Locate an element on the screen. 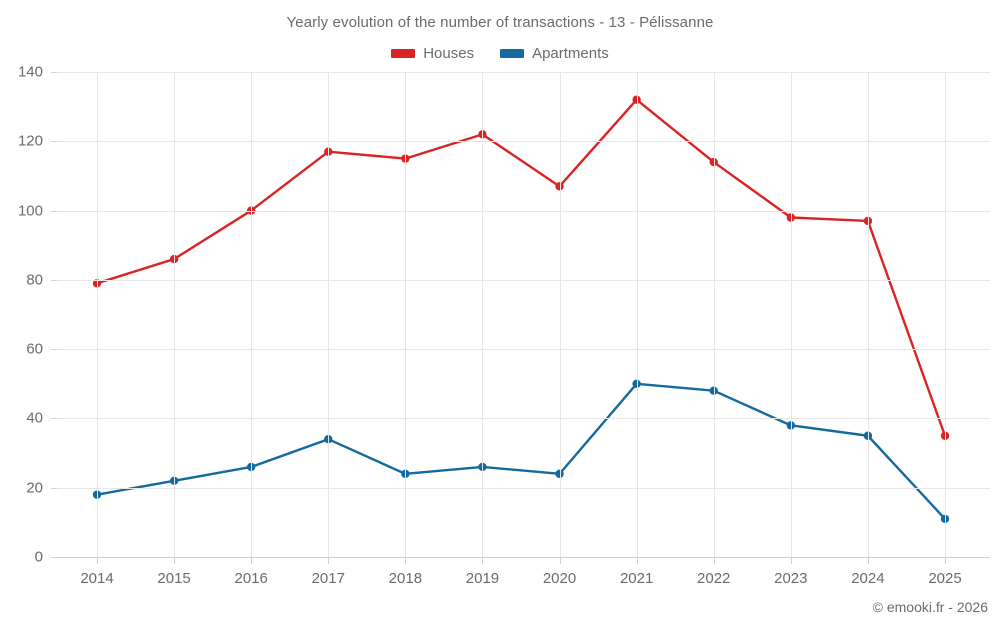  y-tick-label: 0 is located at coordinates (38, 557).